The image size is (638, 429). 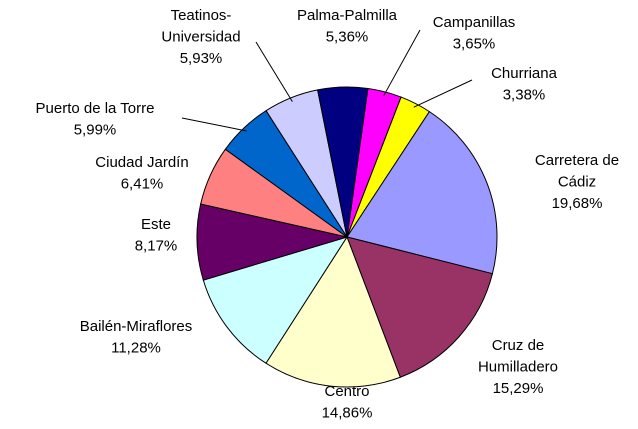 I want to click on slice-label: Cruz de Humilladero, so click(x=518, y=356).